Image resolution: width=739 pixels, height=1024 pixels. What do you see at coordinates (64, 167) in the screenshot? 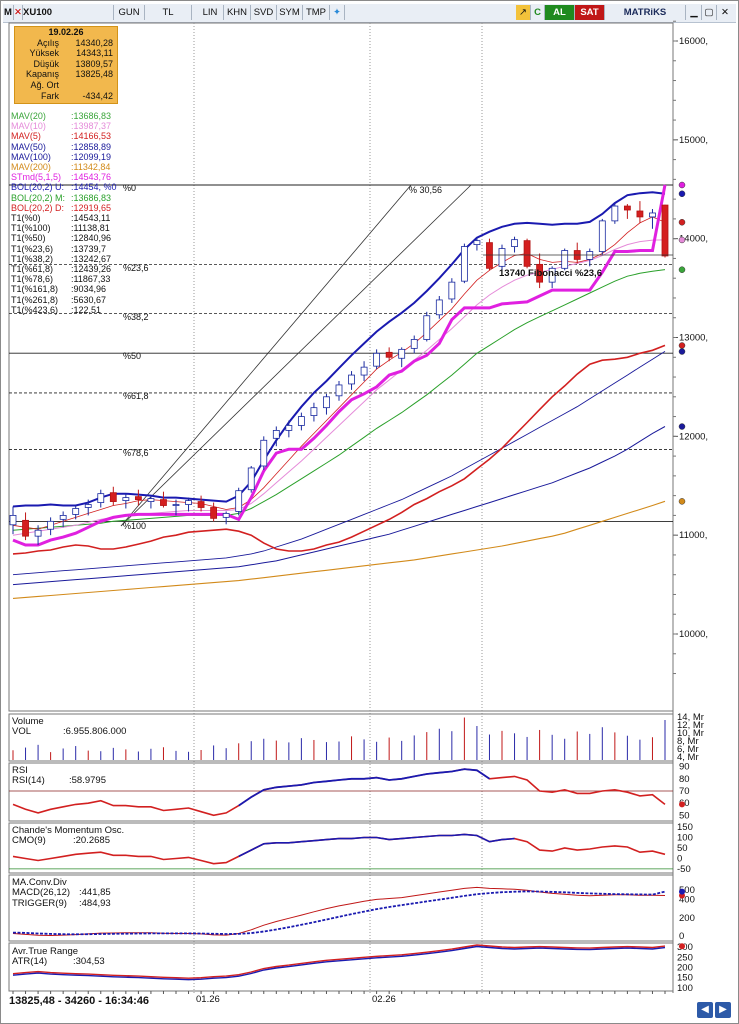
I see `legend-item: MAV(200):11342,84` at bounding box center [64, 167].